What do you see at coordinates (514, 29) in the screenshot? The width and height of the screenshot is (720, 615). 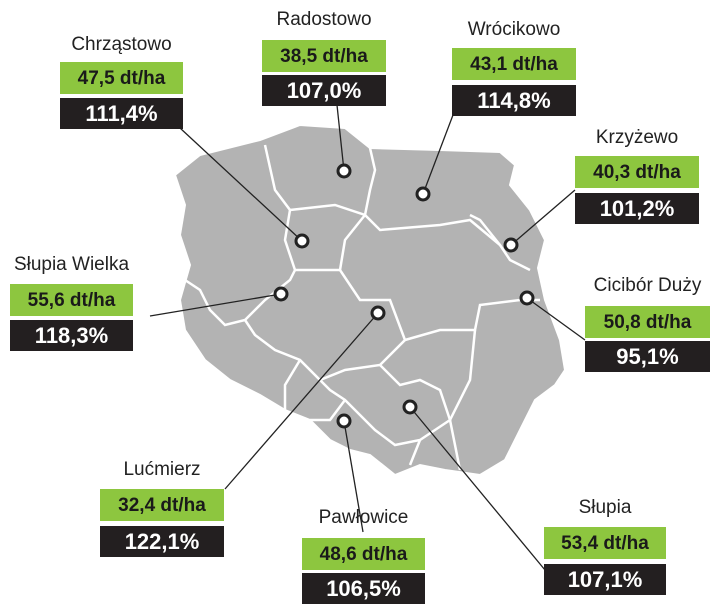 I see `location-name: Wrócikowo` at bounding box center [514, 29].